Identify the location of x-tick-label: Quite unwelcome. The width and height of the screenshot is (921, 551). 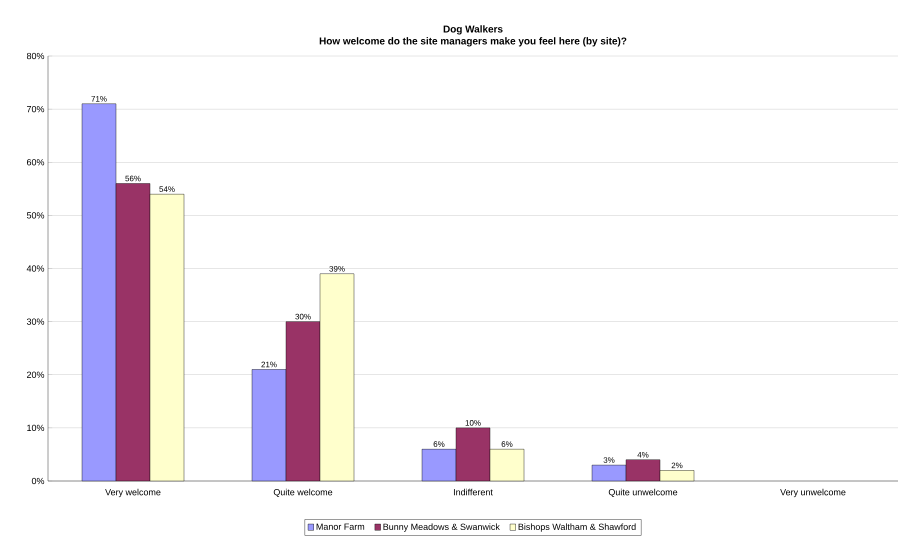
(643, 492).